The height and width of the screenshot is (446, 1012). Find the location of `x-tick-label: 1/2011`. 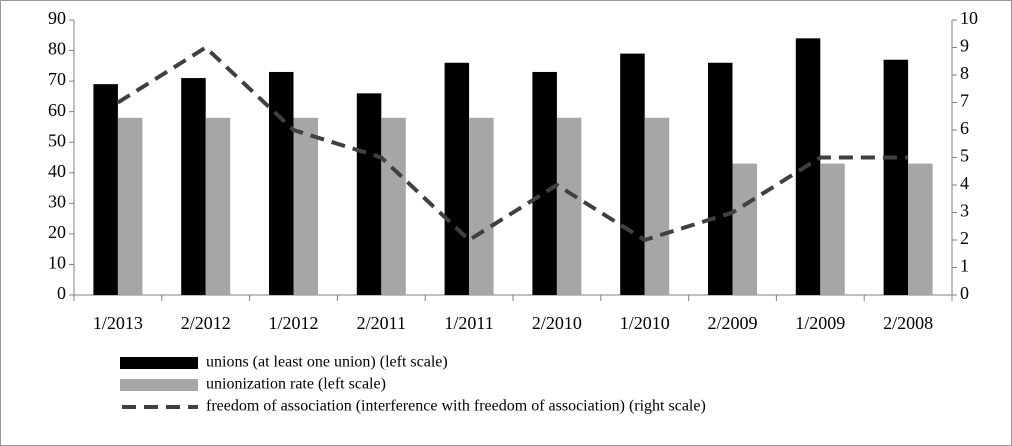

x-tick-label: 1/2011 is located at coordinates (468, 323).